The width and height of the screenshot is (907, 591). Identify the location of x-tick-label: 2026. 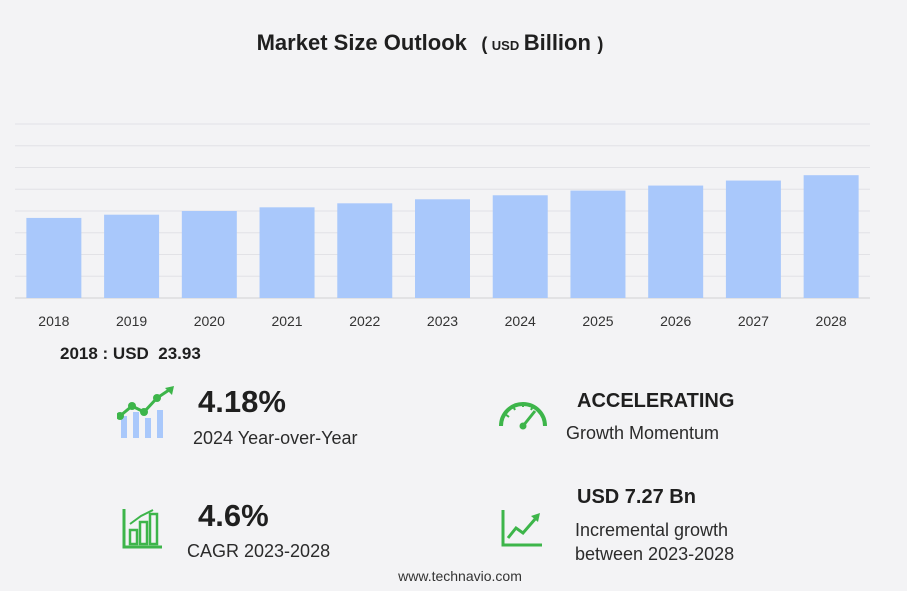
(675, 321).